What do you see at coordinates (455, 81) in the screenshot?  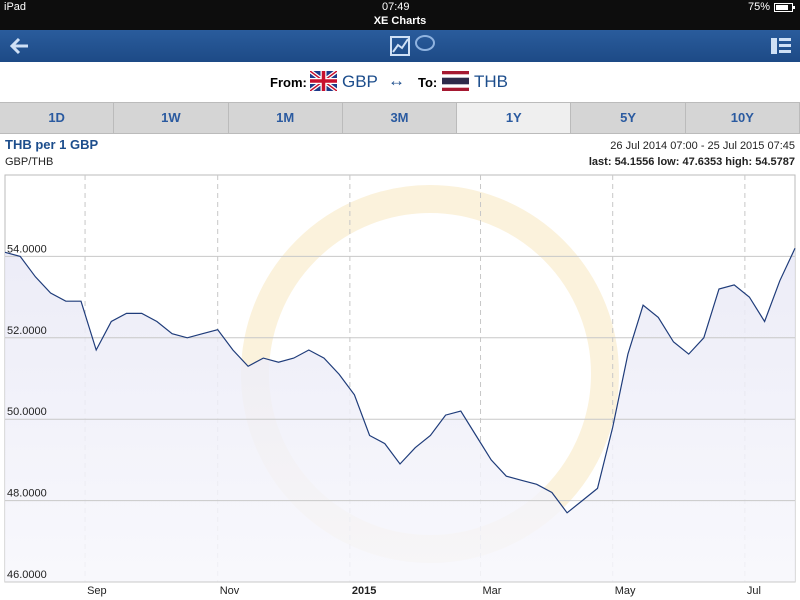 I see `thai-flag` at bounding box center [455, 81].